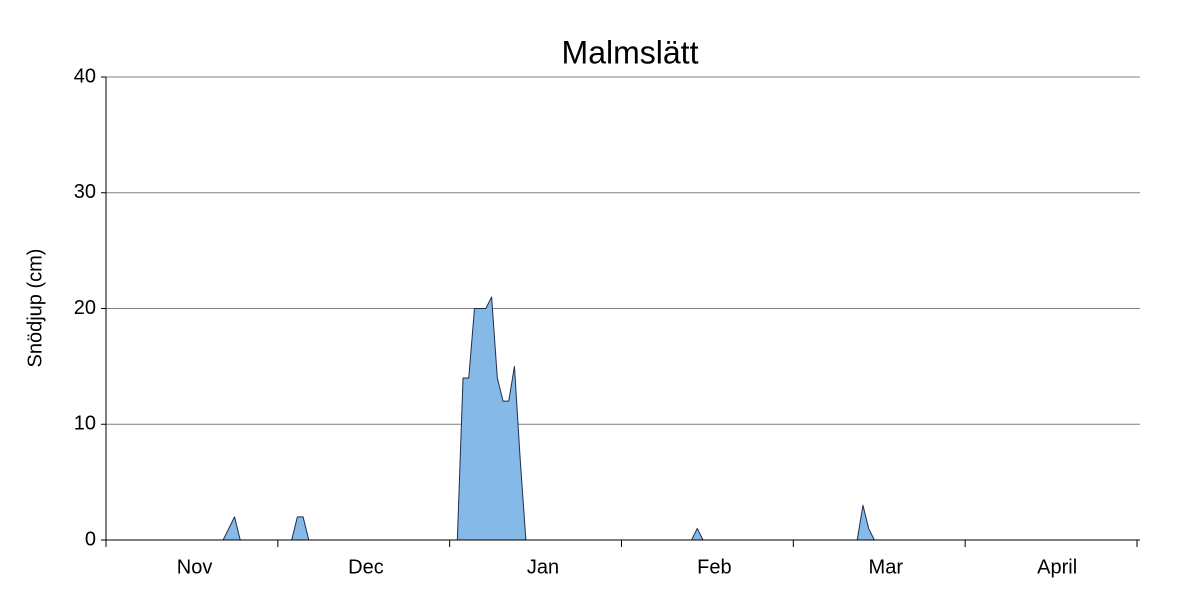  I want to click on y-tick-label: 40, so click(85, 76).